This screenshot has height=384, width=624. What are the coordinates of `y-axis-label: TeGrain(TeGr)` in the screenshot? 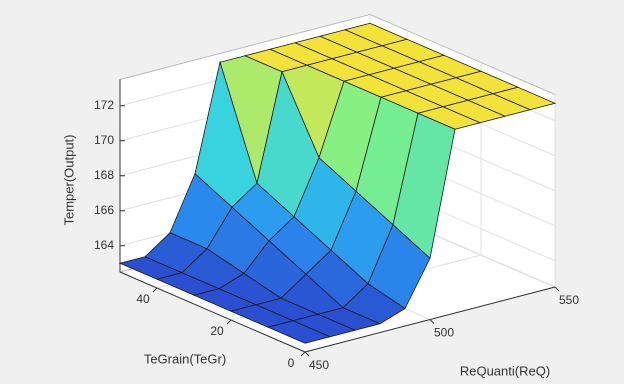 It's located at (185, 358).